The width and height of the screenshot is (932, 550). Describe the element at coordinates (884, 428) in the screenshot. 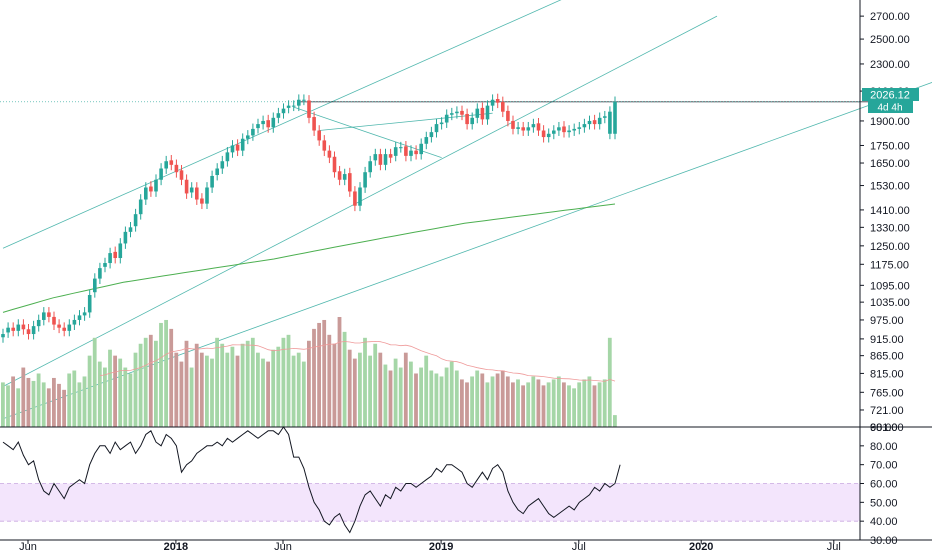

I see `rsi-tick-label: 90.00` at that location.